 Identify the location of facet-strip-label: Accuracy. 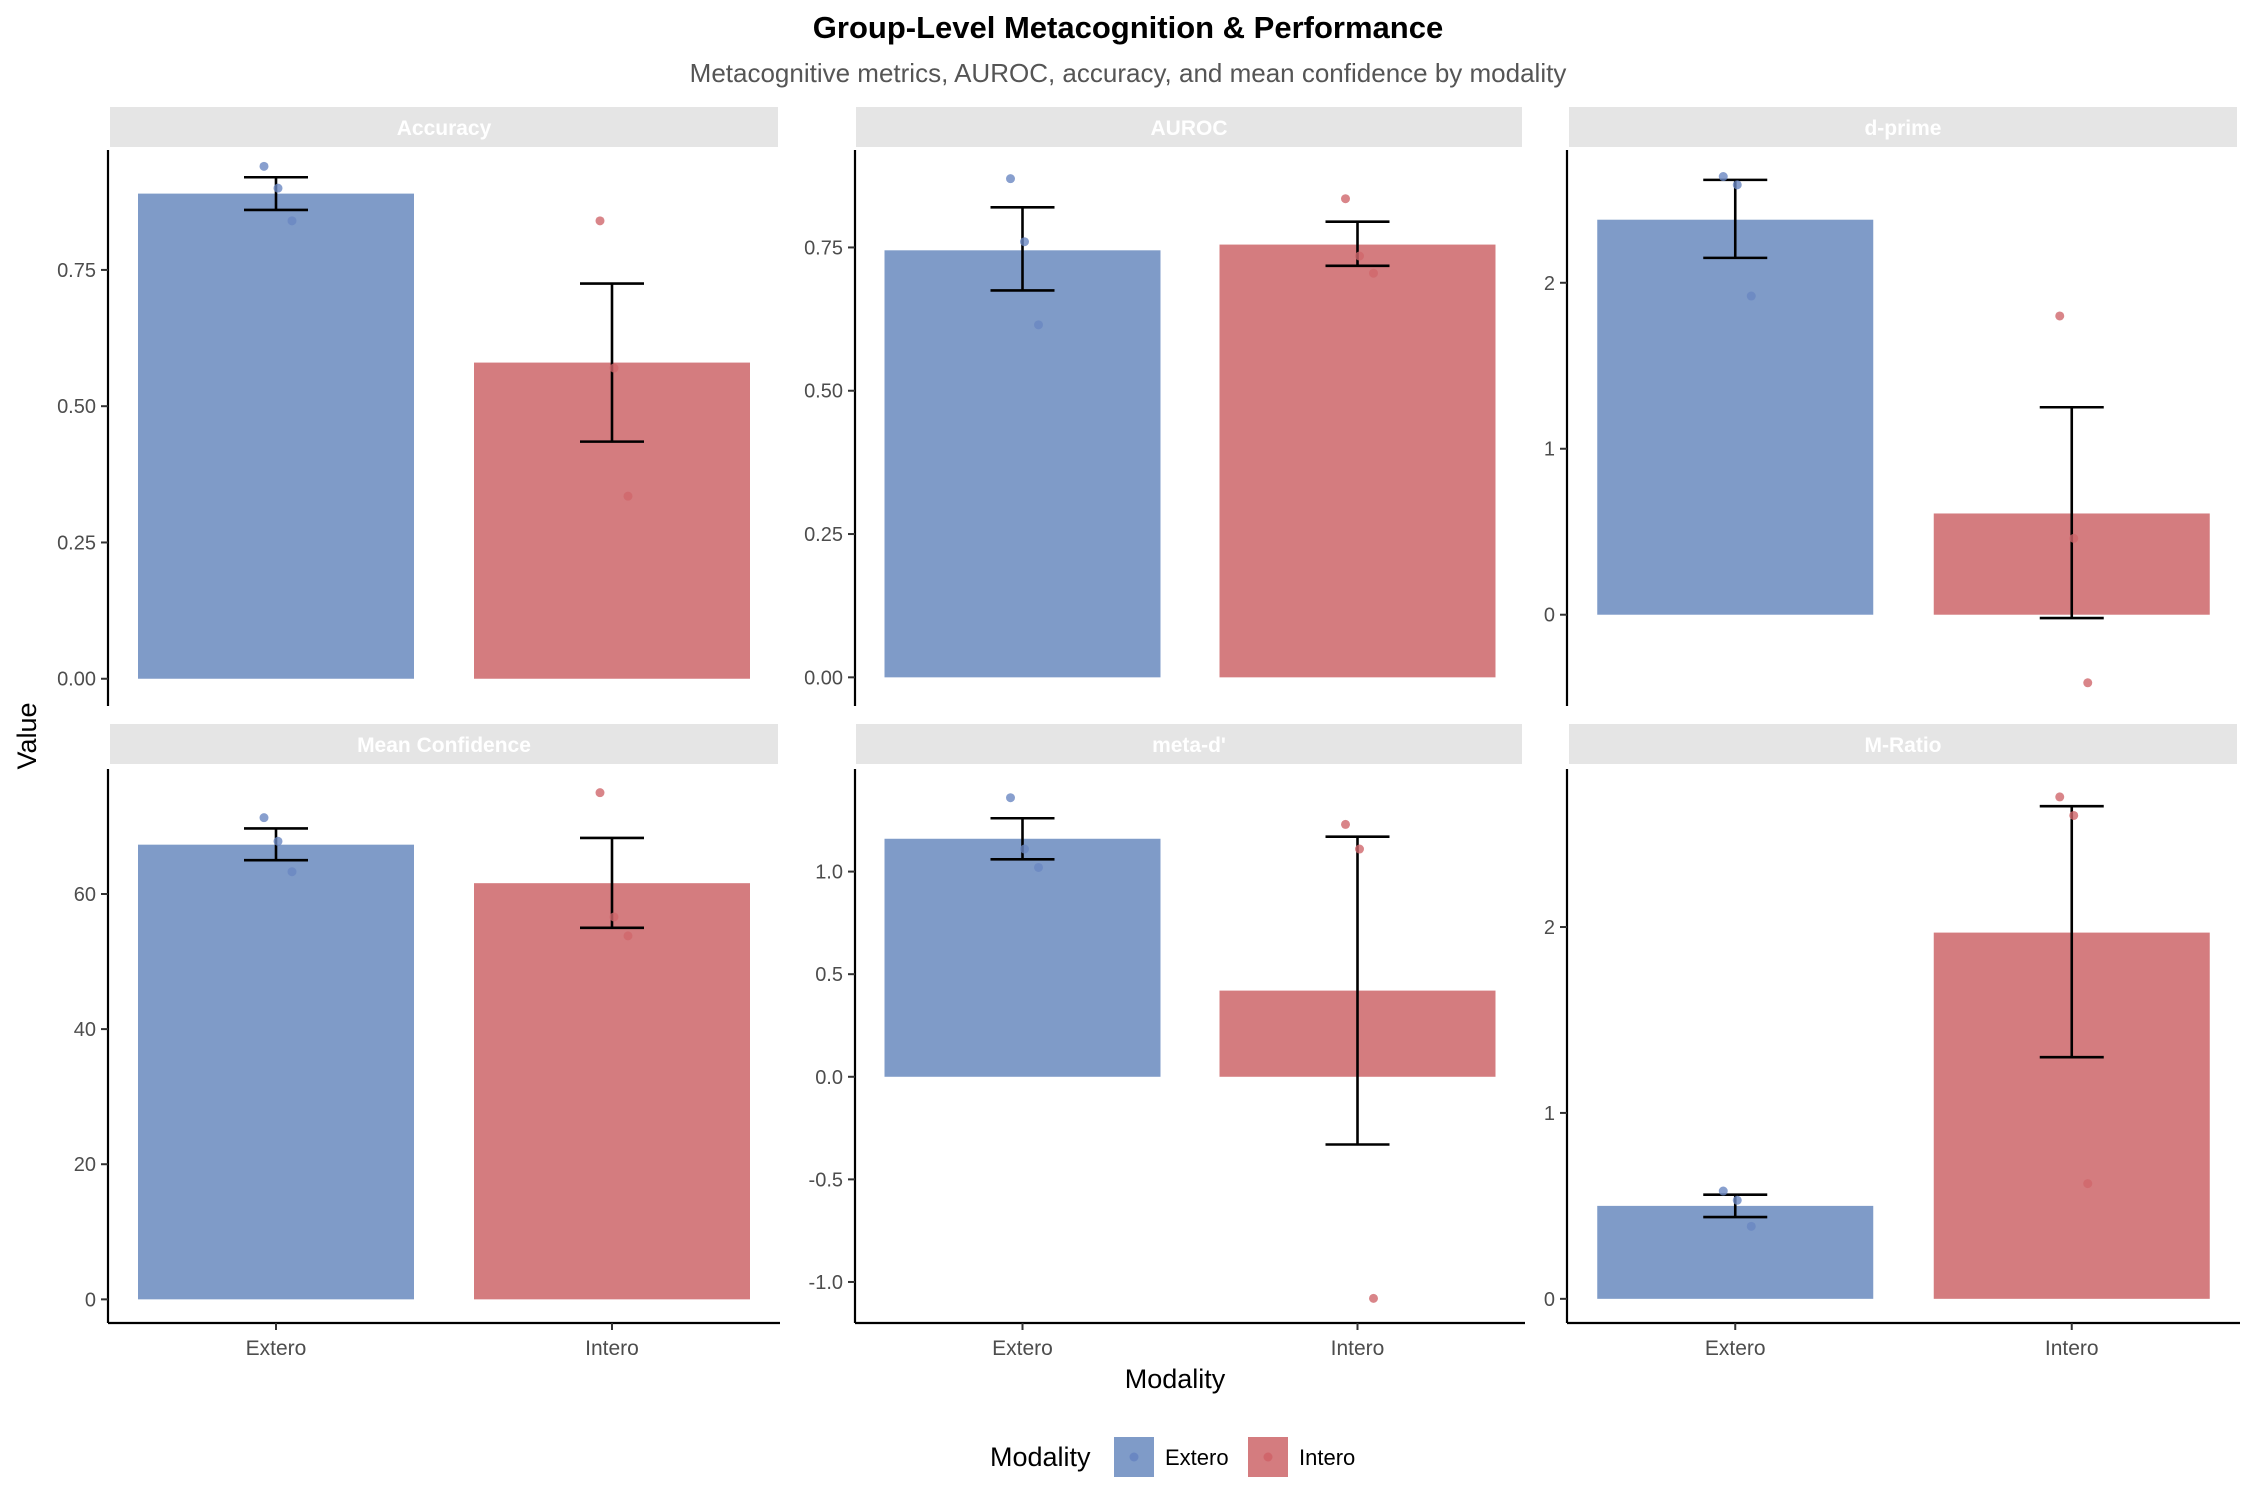
(444, 128).